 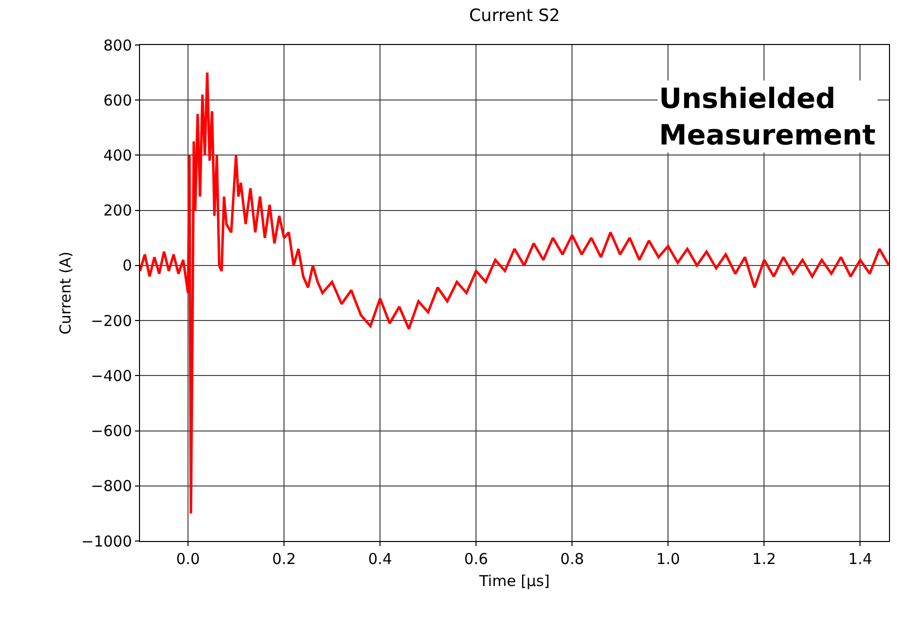 What do you see at coordinates (476, 559) in the screenshot?
I see `x-tick-label: 0.6` at bounding box center [476, 559].